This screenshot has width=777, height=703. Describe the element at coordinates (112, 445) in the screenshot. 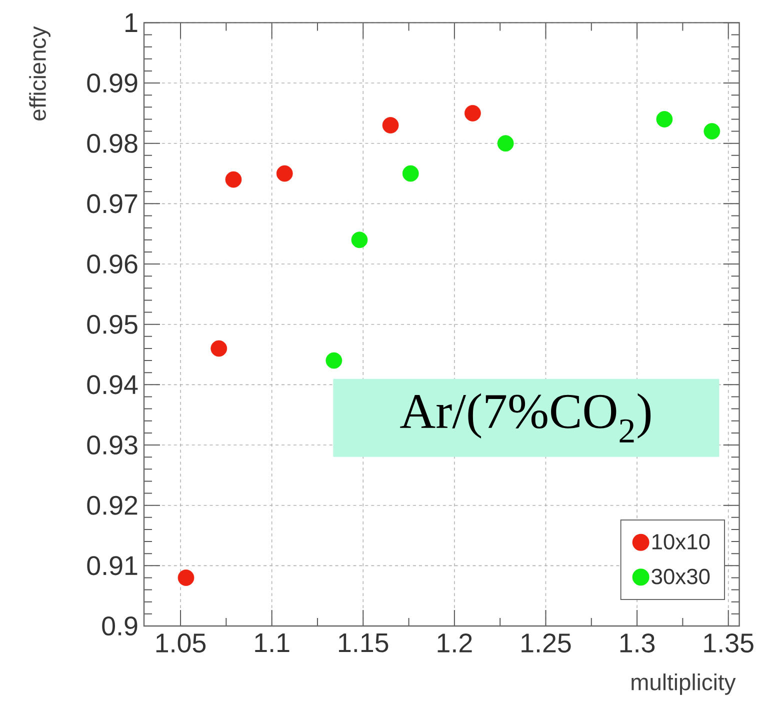

I see `y-tick-label: 0.93` at that location.